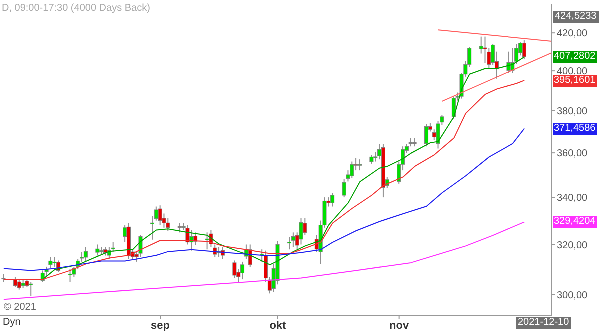 This screenshot has height=331, width=600. I want to click on annotation: 329,4204, so click(575, 222).